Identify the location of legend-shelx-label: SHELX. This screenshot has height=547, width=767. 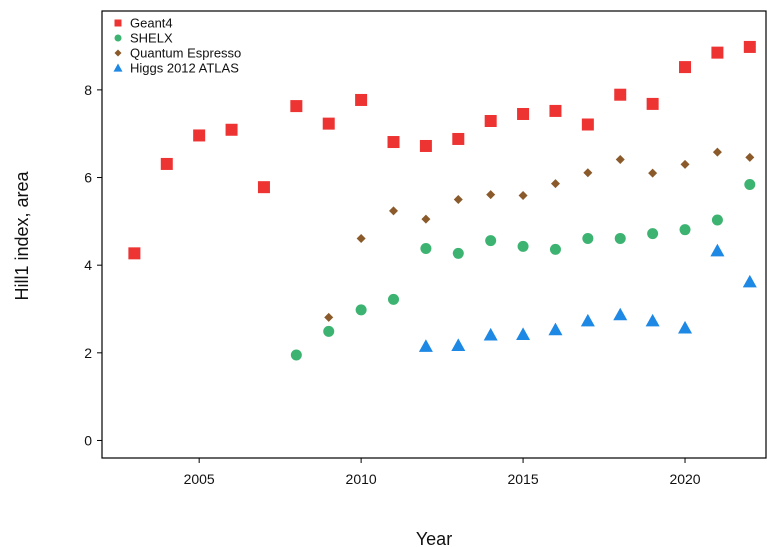
(151, 38).